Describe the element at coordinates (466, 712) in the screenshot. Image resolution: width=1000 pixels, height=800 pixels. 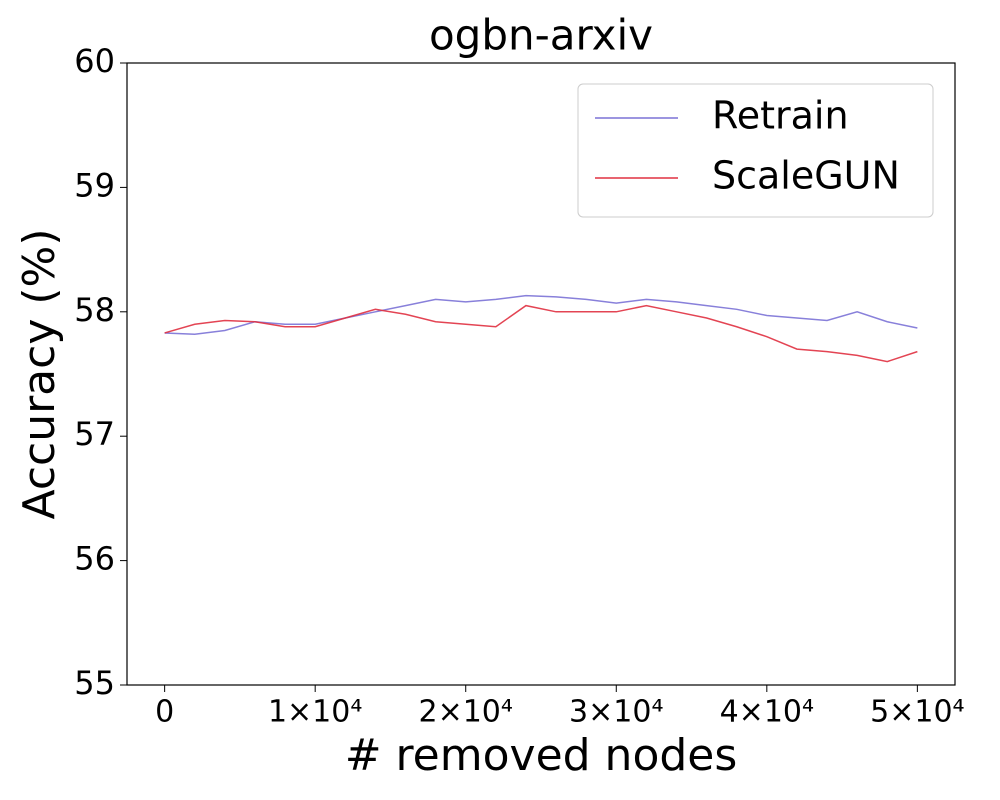
I see `x-tick-label: 2×10⁴` at that location.